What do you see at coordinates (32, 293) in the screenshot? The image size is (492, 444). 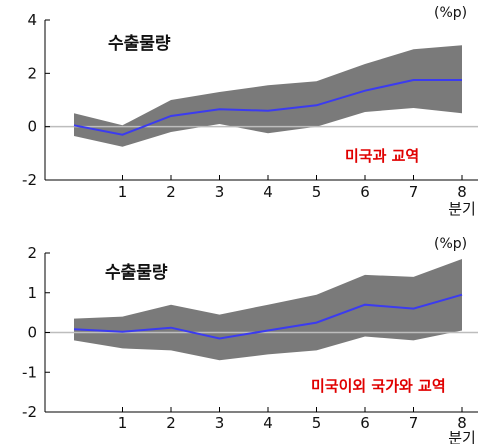 I see `y-tick-label: 1` at bounding box center [32, 293].